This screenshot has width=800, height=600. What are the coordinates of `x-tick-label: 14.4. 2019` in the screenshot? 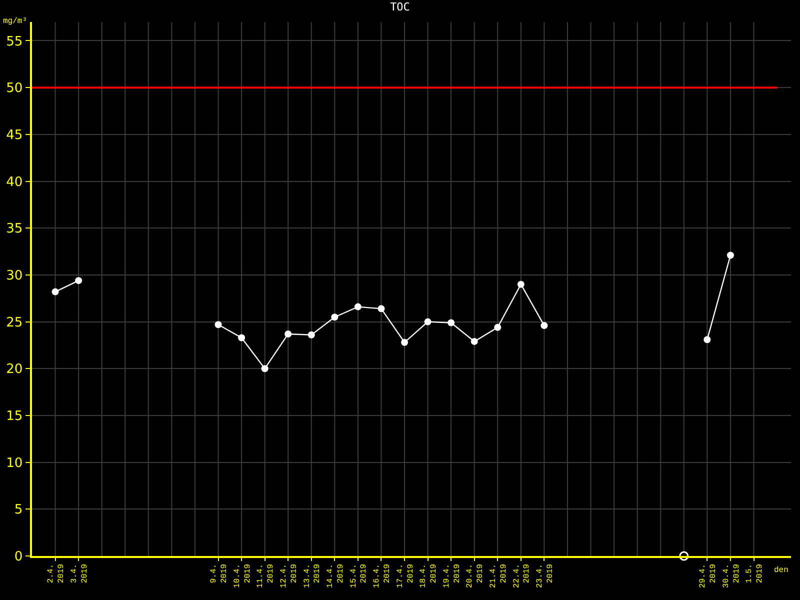 It's located at (336, 576).